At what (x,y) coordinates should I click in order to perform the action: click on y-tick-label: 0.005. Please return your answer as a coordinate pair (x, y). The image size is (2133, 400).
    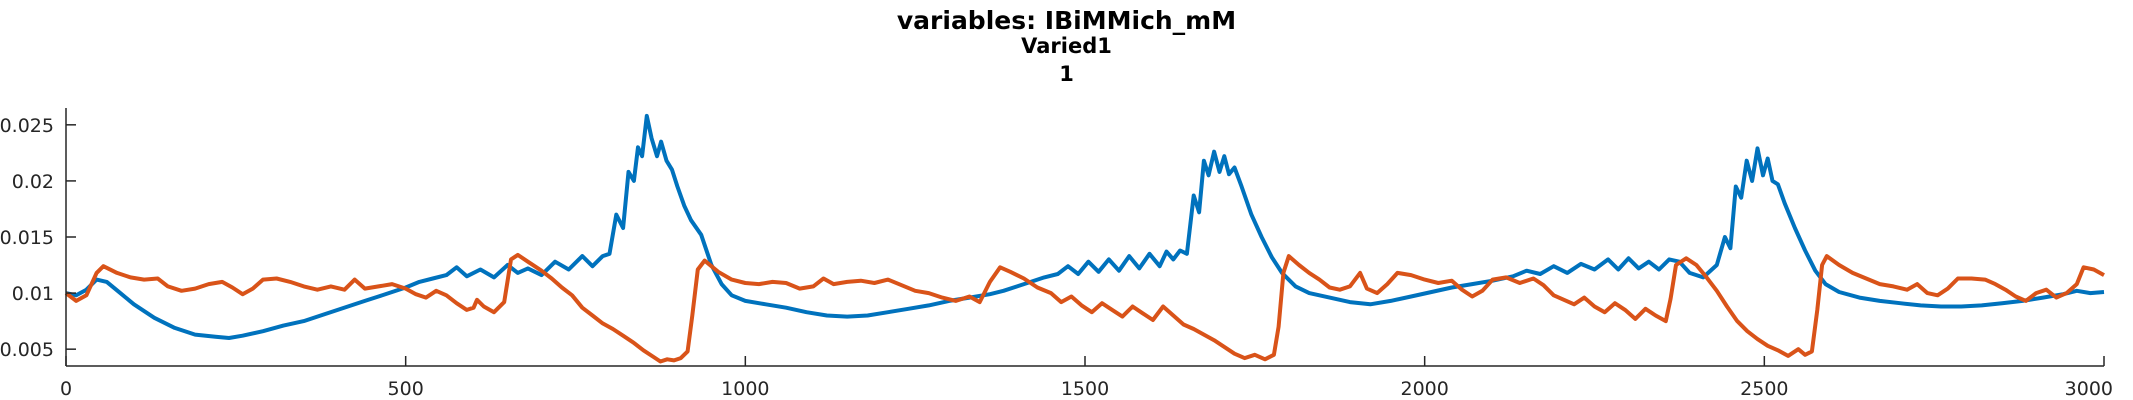
    Looking at the image, I should click on (27, 350).